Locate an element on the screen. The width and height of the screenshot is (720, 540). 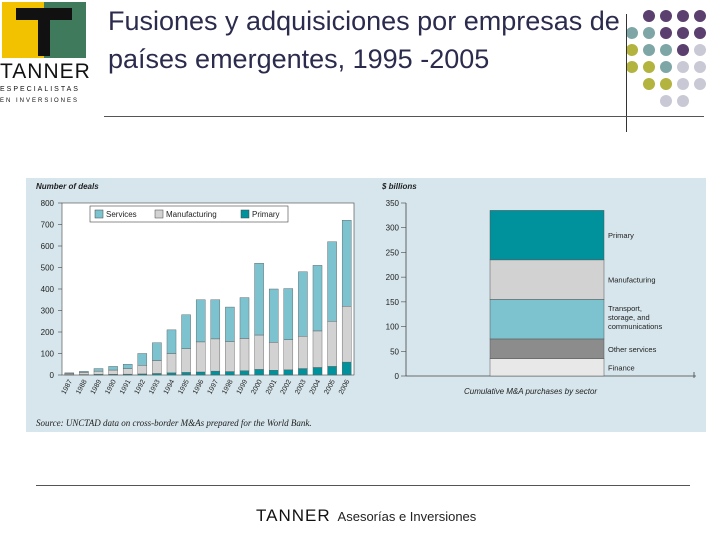
left-xtick-label: 1995 is located at coordinates (184, 387).